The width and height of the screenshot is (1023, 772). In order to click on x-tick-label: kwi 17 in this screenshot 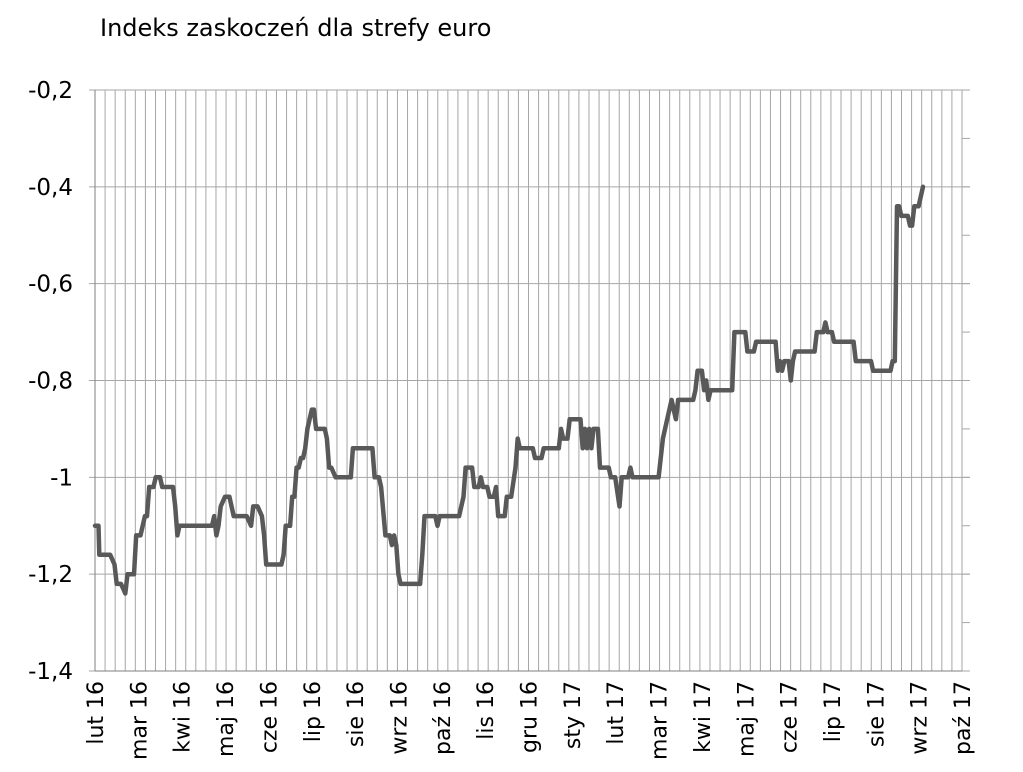, I will do `click(703, 717)`.